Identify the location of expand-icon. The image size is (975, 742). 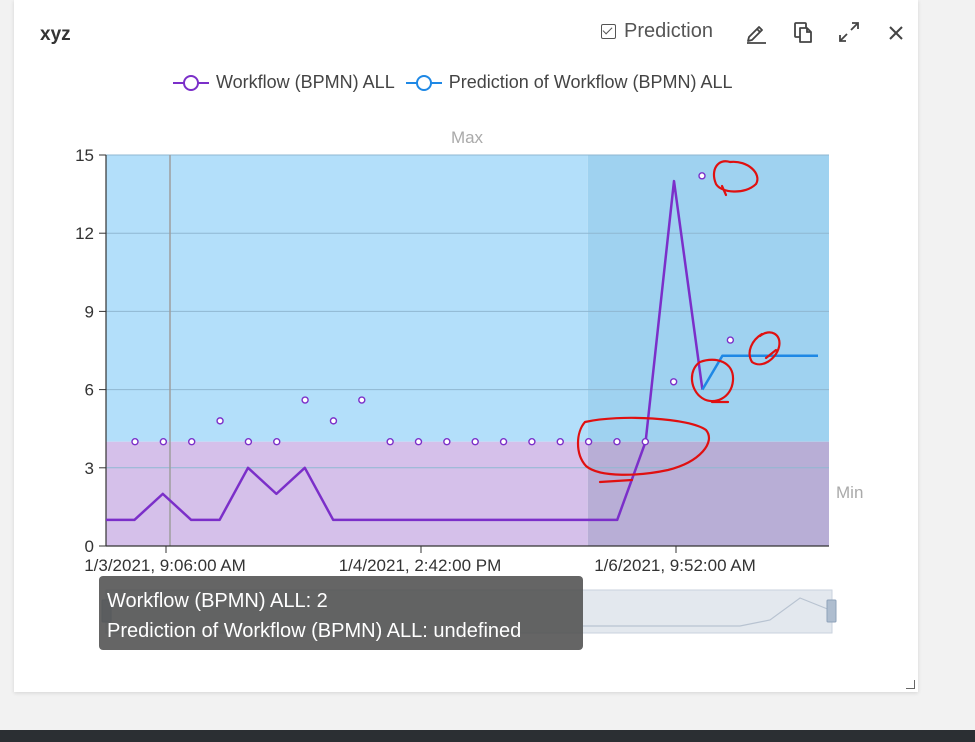
(849, 32).